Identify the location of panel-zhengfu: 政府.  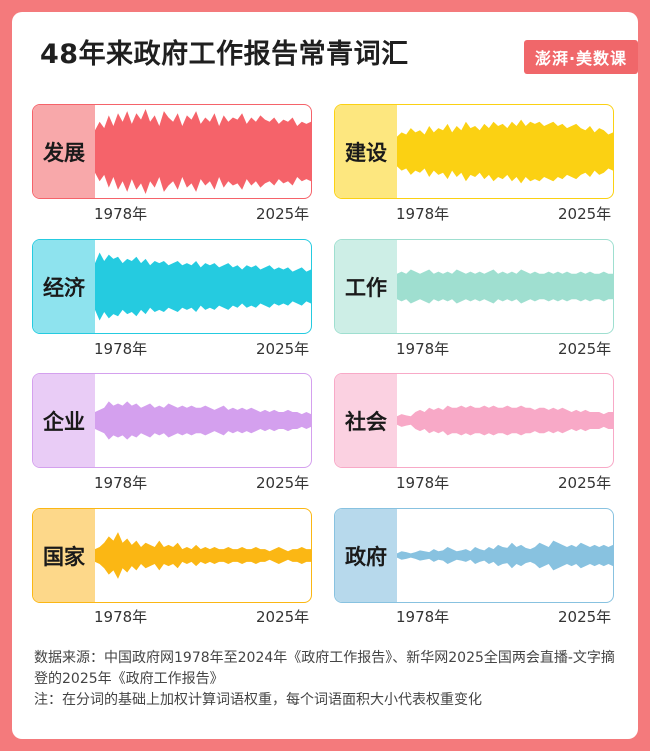
(474, 555).